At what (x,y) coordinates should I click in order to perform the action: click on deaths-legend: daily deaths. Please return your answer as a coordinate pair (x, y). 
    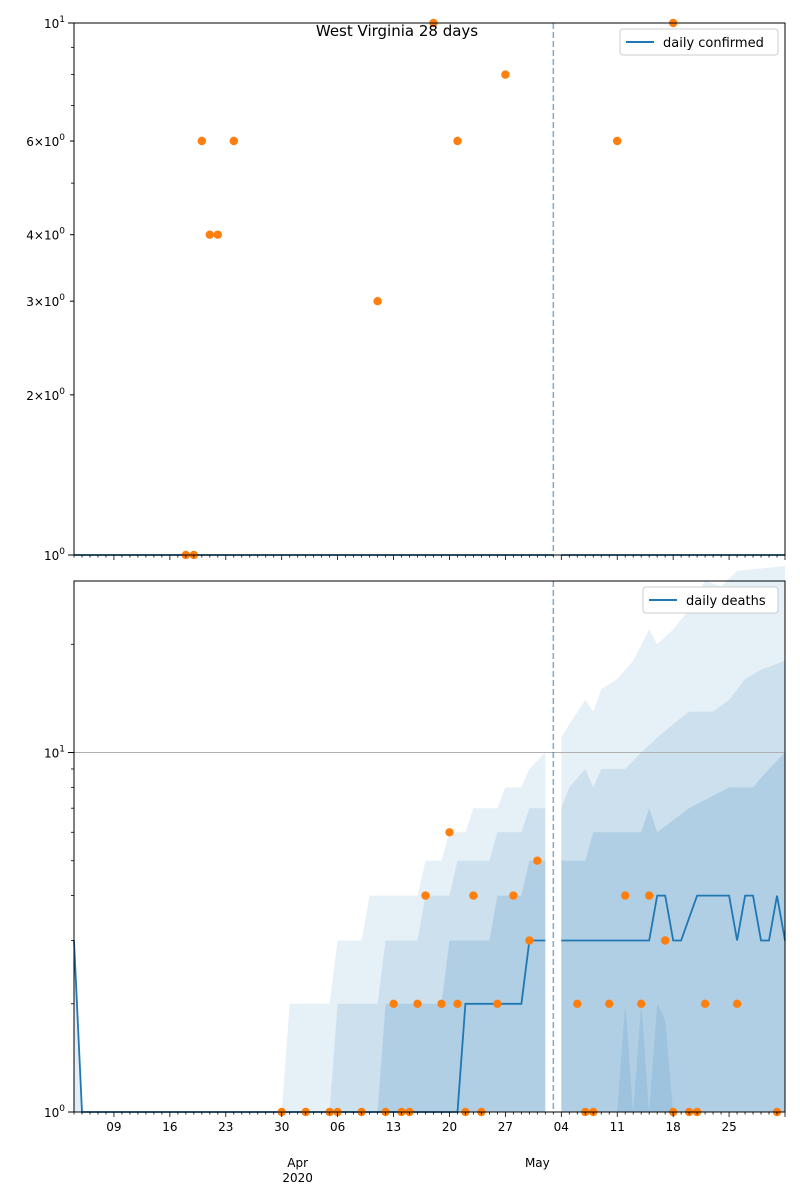
    Looking at the image, I should click on (710, 600).